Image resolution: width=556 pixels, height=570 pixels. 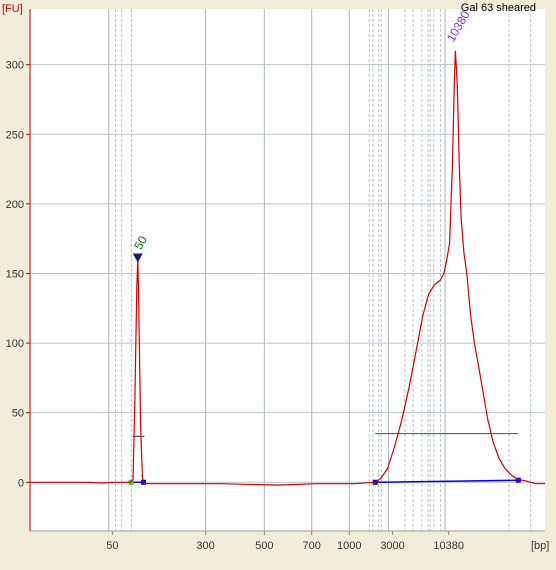 What do you see at coordinates (312, 546) in the screenshot?
I see `x-tick-label: 700` at bounding box center [312, 546].